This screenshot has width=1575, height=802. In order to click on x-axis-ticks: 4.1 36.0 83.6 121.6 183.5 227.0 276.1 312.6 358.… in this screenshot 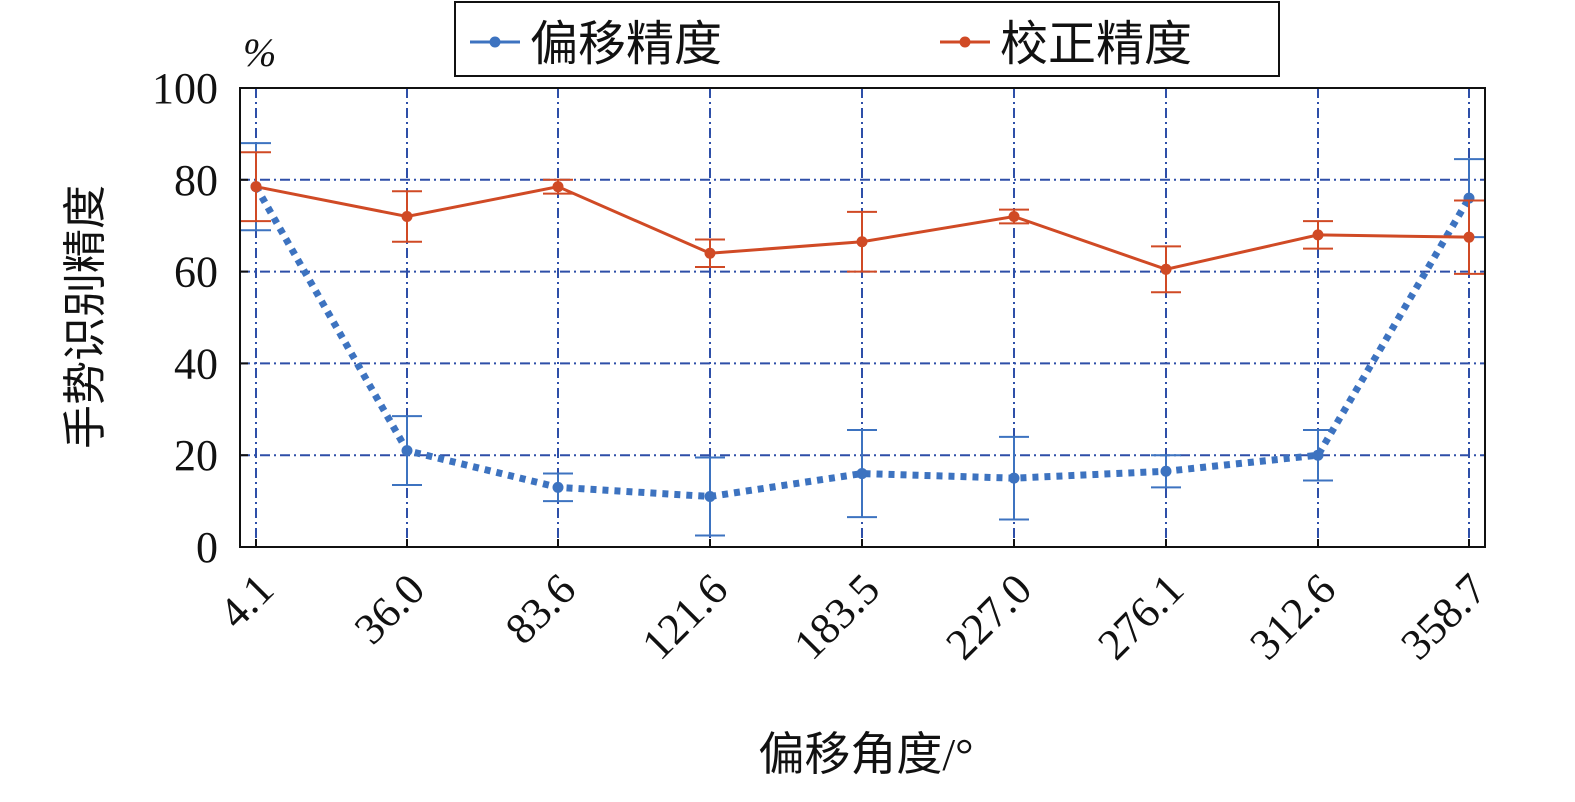, I will do `click(853, 604)`.